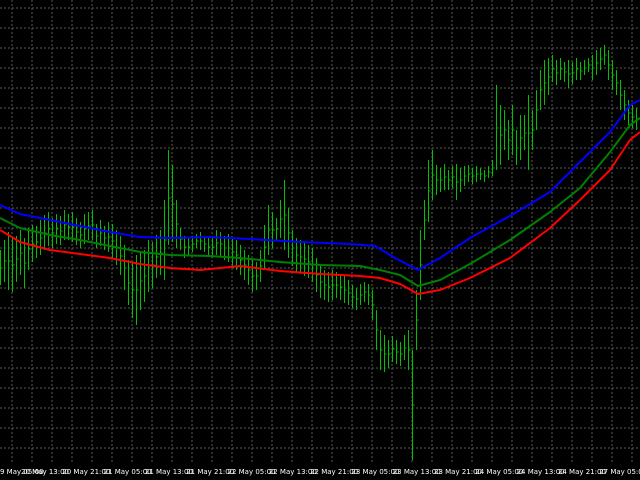  What do you see at coordinates (619, 472) in the screenshot?
I see `x-tick-label: 27 May 05:00` at bounding box center [619, 472].